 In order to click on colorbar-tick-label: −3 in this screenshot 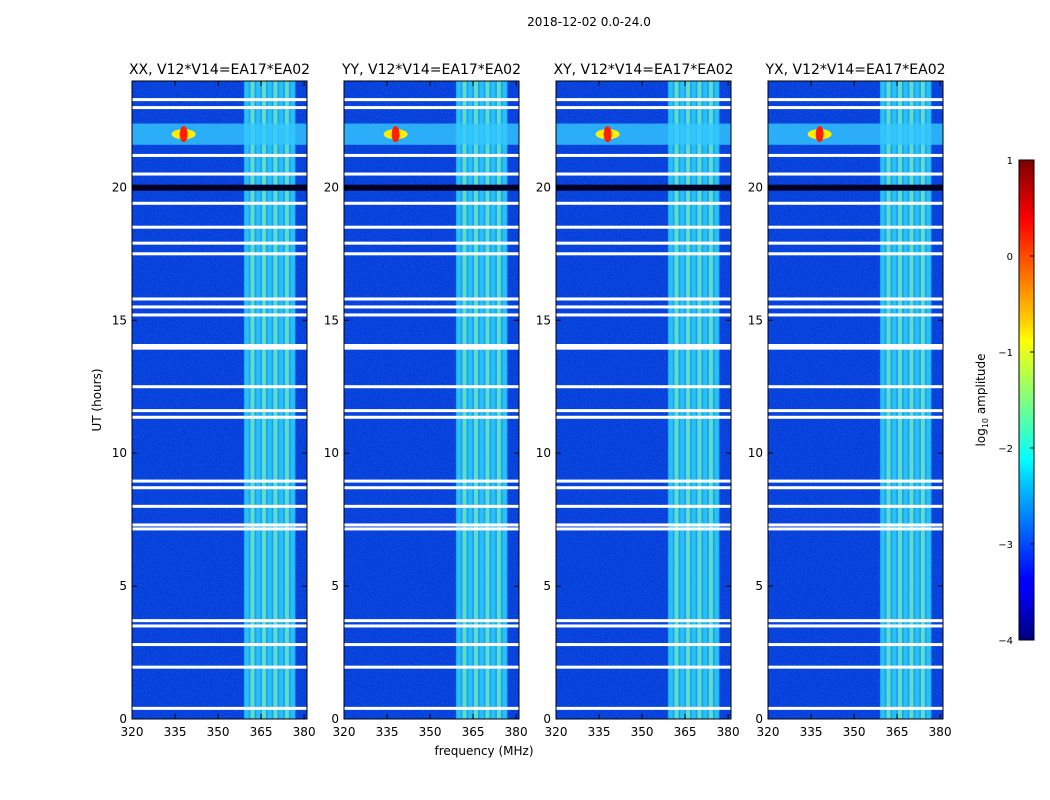, I will do `click(1005, 545)`.